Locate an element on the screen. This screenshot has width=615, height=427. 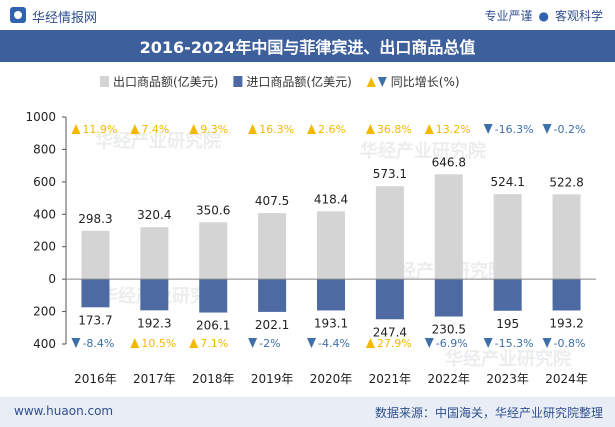
export-growth-label: 7.4% is located at coordinates (155, 129).